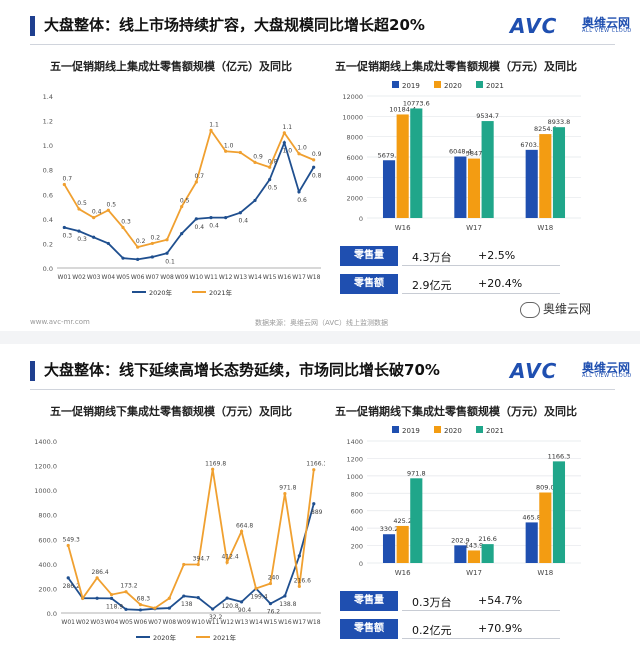 This screenshot has width=640, height=648. I want to click on stat-underline, so click(481, 293).